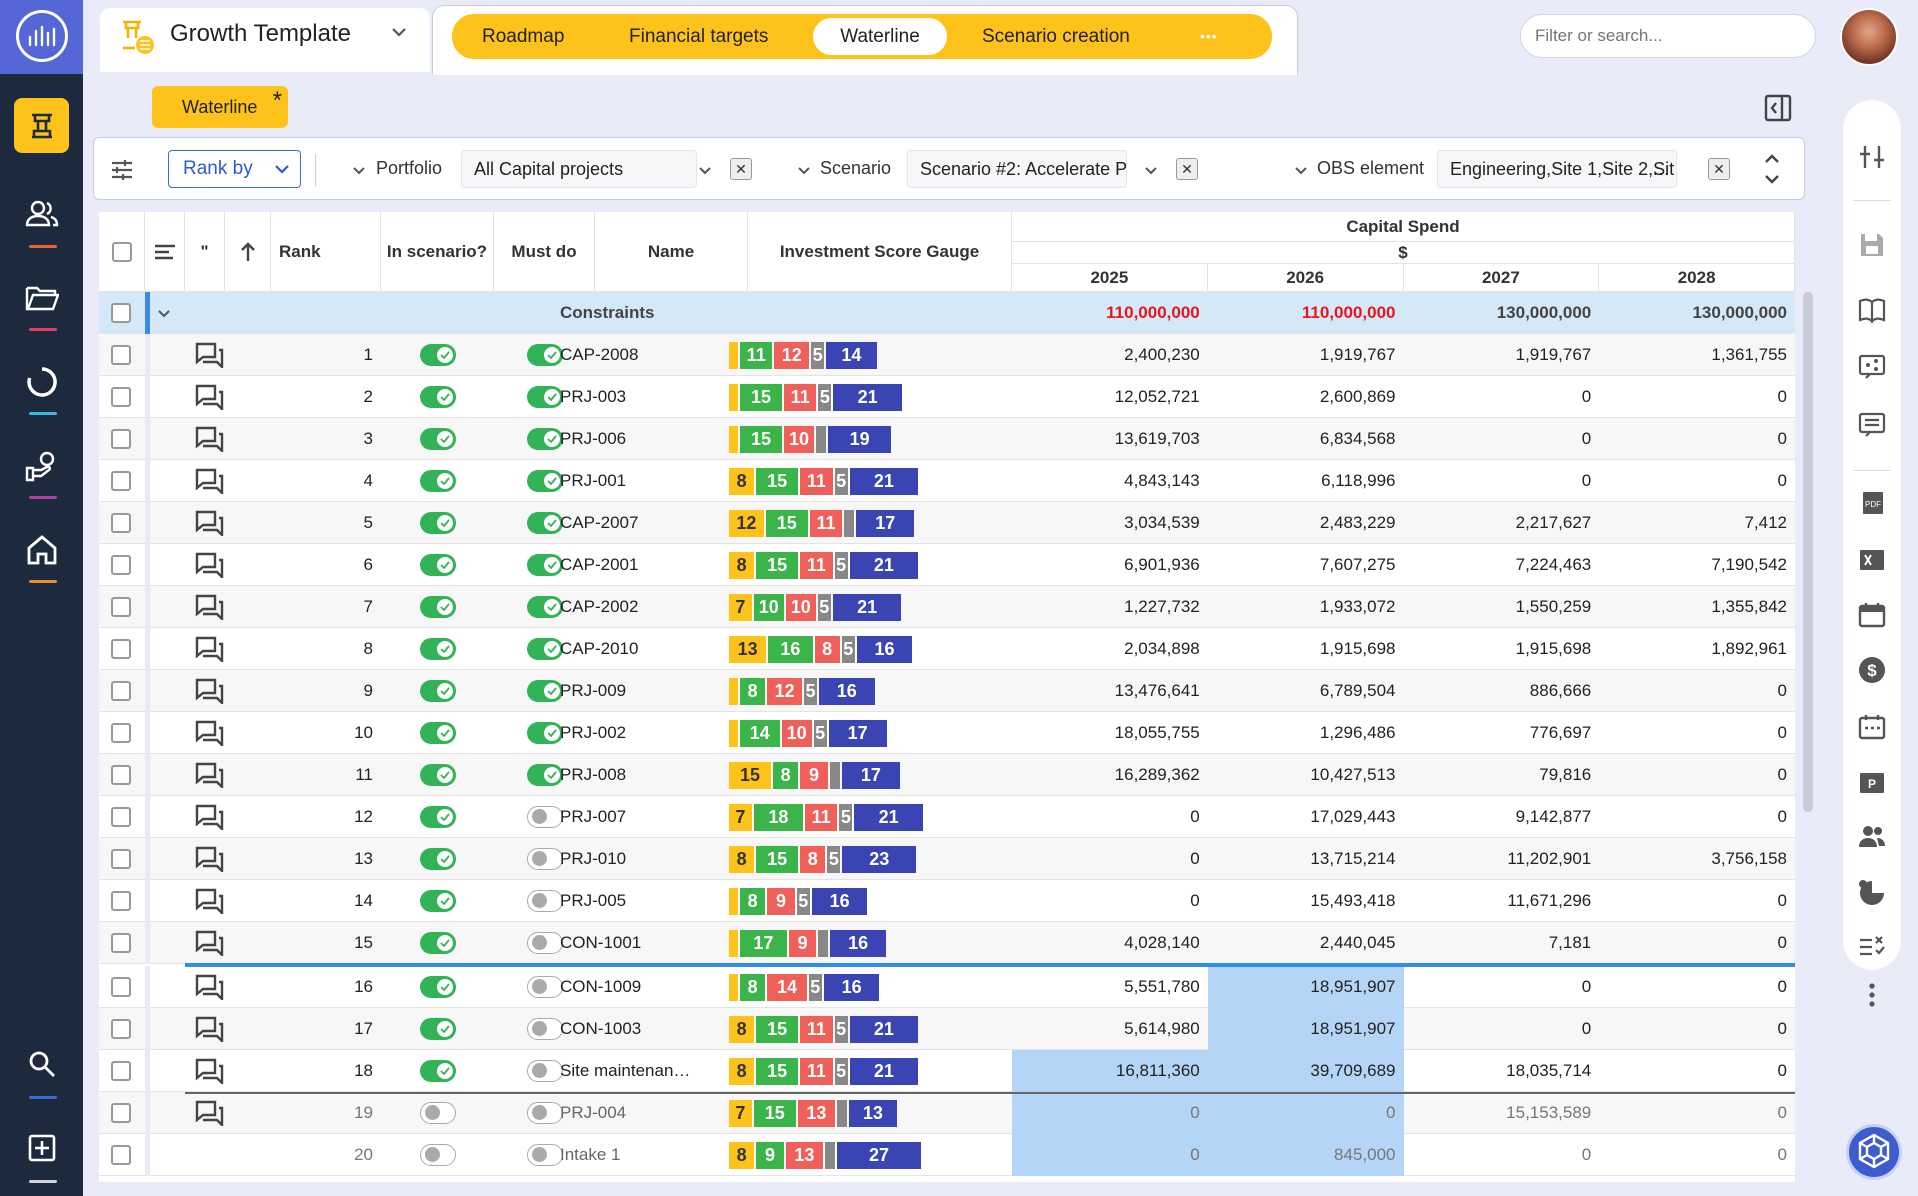 The width and height of the screenshot is (1918, 1196). I want to click on header-year-0: 2025, so click(1110, 278).